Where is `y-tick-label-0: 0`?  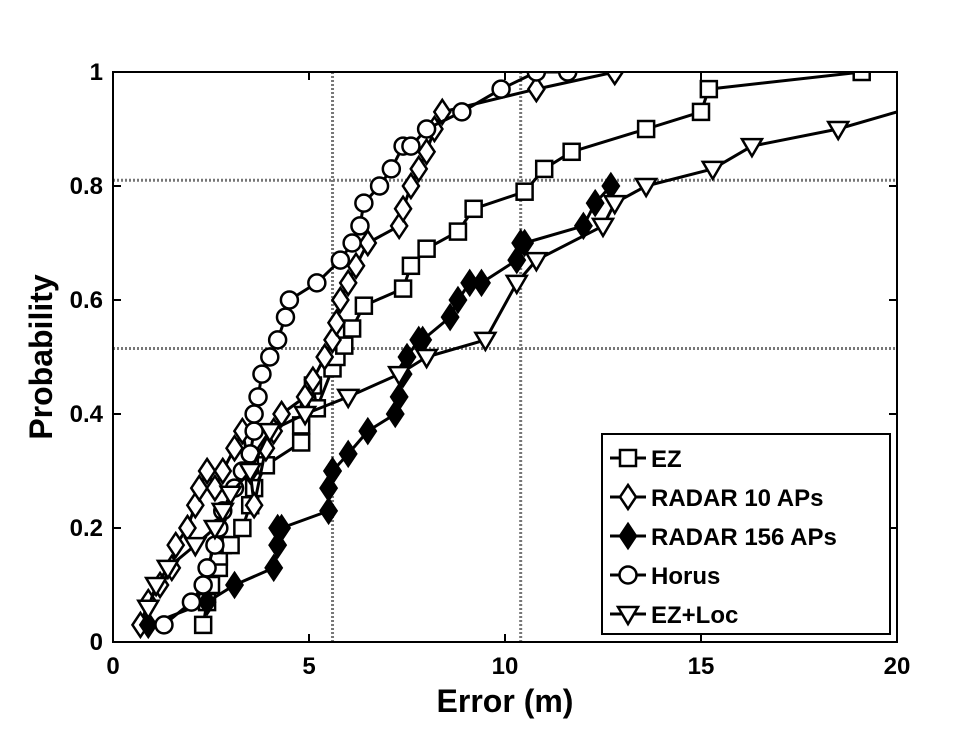 y-tick-label-0: 0 is located at coordinates (96, 642).